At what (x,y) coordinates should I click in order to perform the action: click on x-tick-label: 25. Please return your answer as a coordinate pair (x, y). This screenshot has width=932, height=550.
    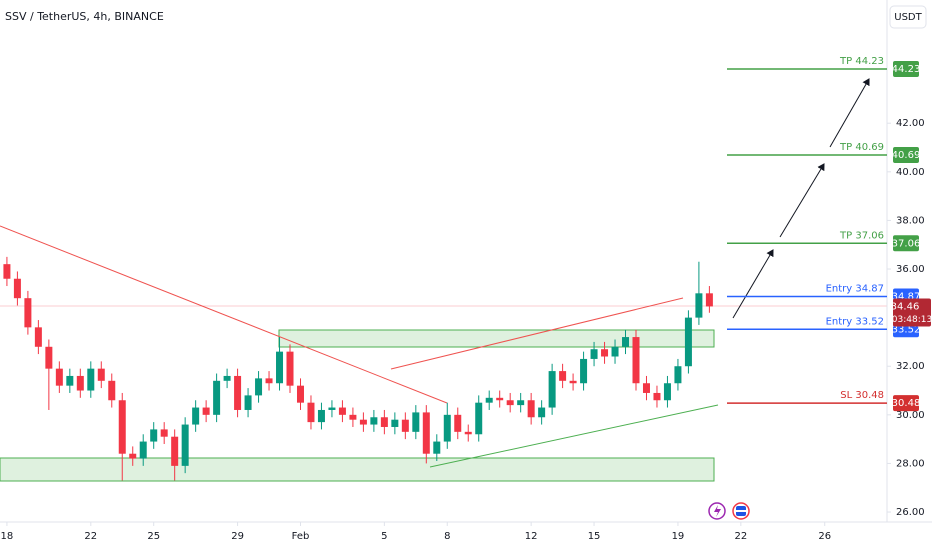
    Looking at the image, I should click on (153, 536).